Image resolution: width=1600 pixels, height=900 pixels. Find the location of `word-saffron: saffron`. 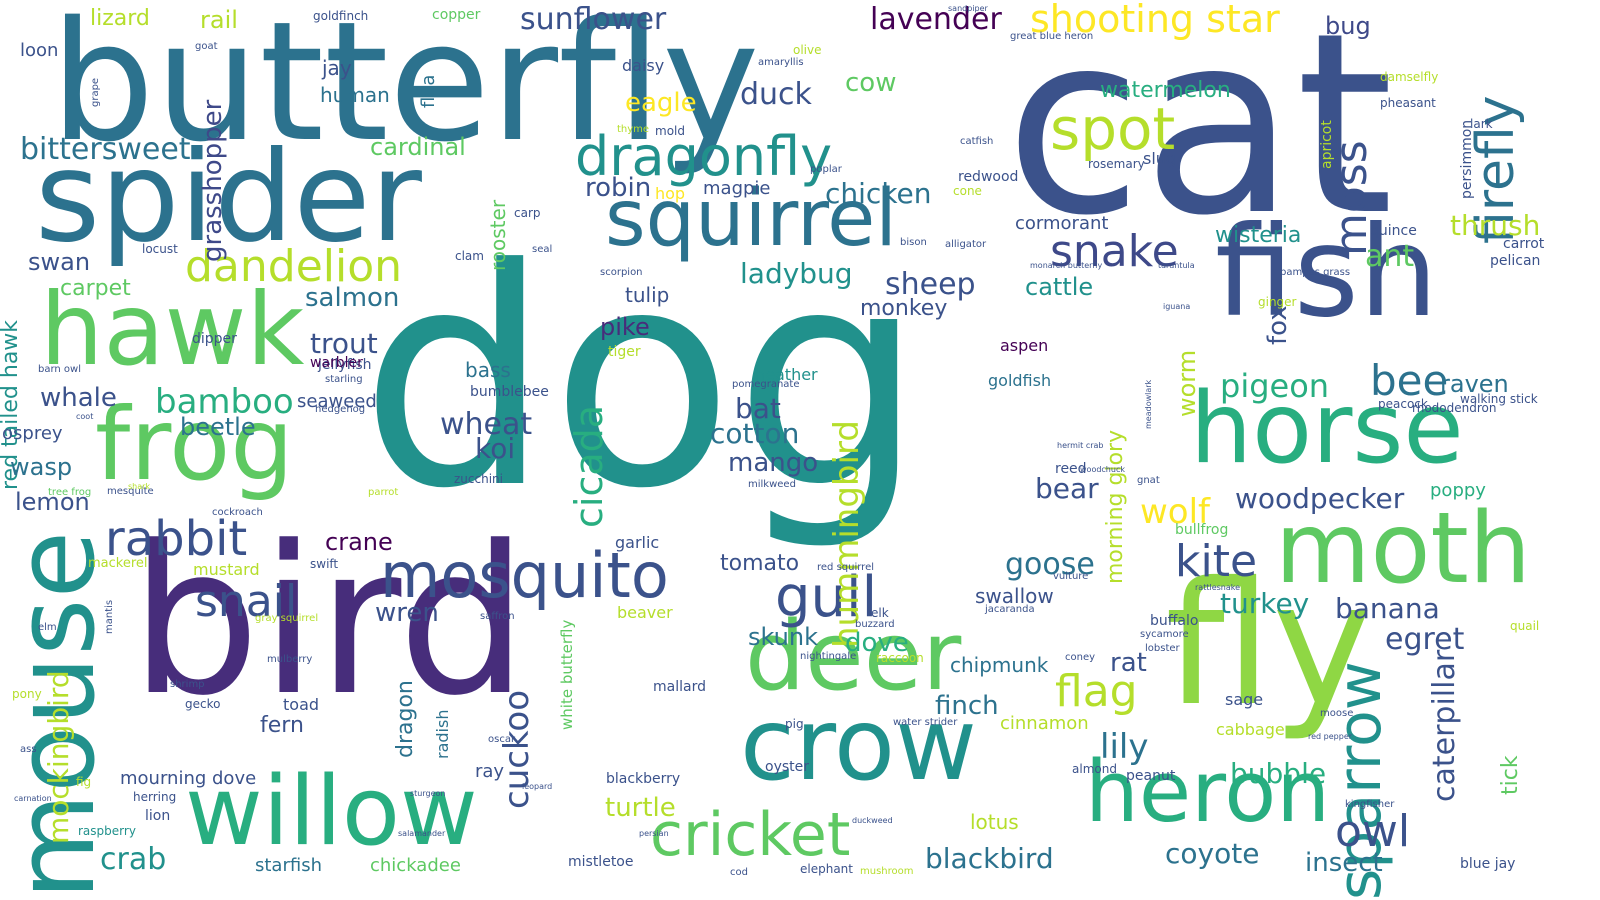

word-saffron: saffron is located at coordinates (497, 616).